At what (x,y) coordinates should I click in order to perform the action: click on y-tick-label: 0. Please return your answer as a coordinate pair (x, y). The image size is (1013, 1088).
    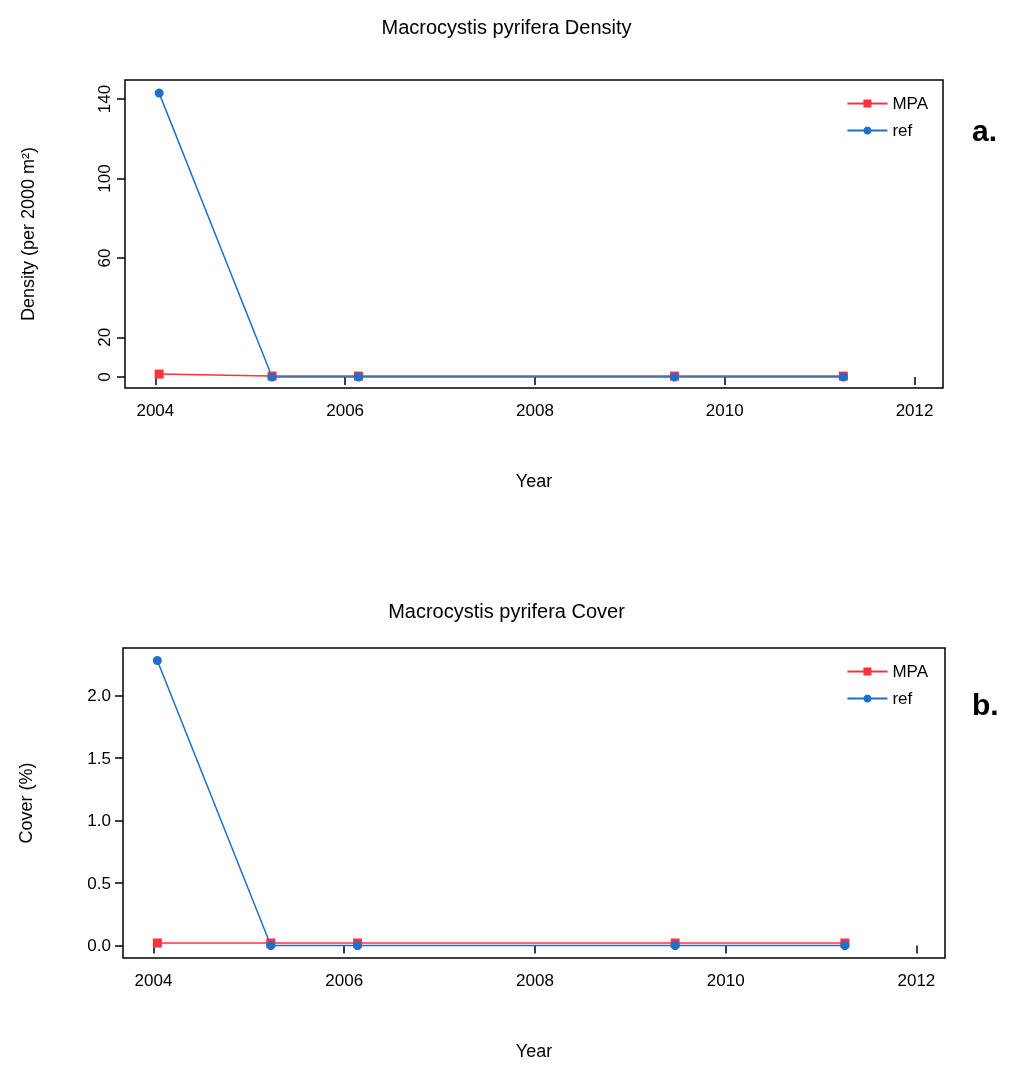
    Looking at the image, I should click on (104, 377).